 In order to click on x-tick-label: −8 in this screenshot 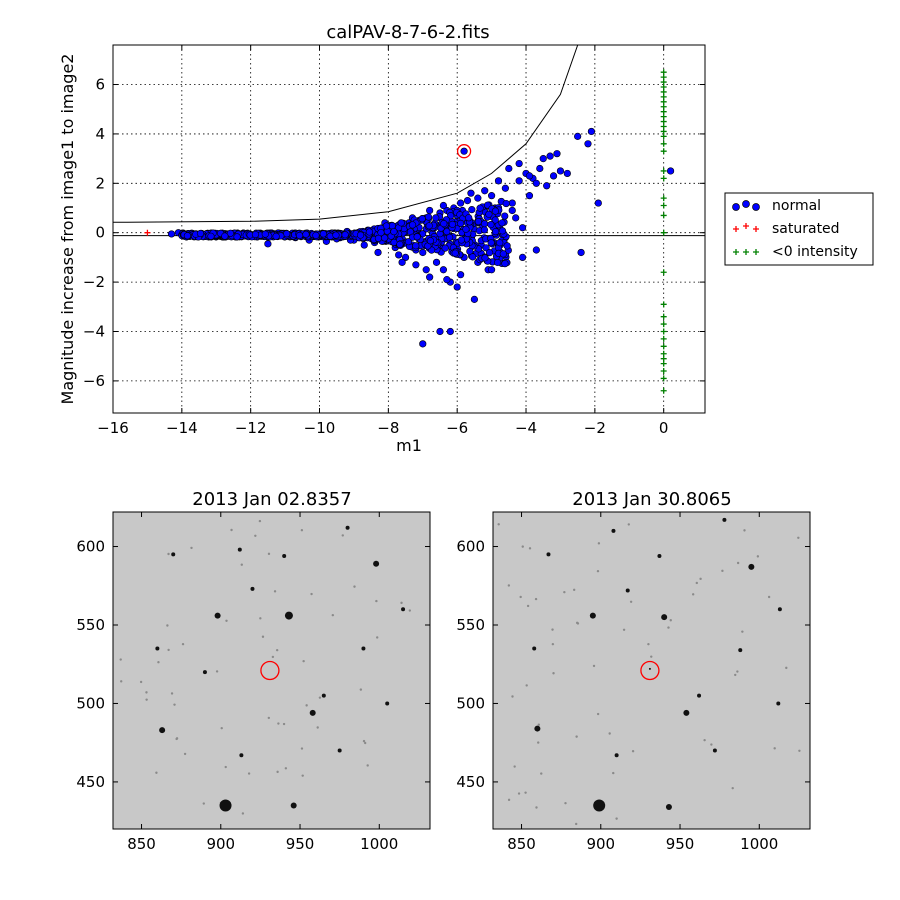, I will do `click(388, 428)`.